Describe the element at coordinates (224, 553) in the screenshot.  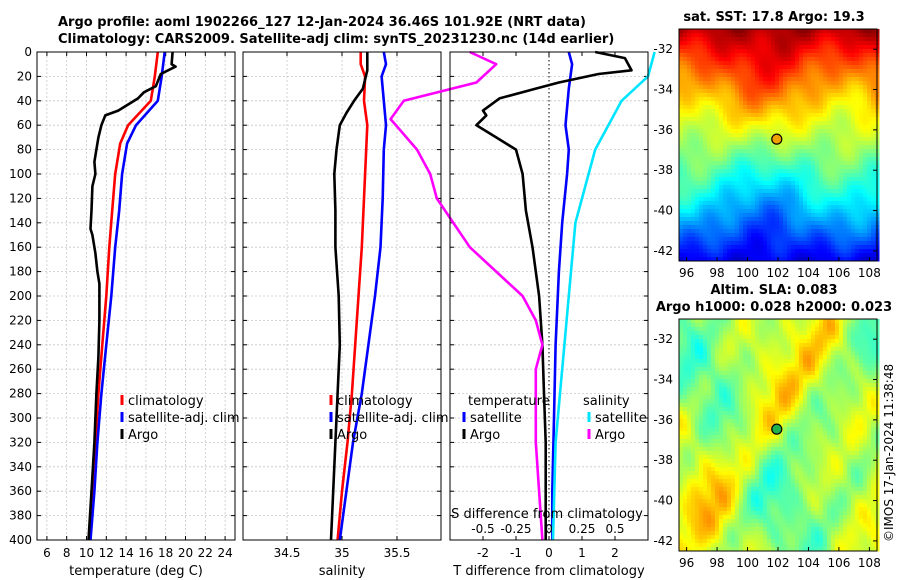
I see `x-tick-label: 24` at that location.